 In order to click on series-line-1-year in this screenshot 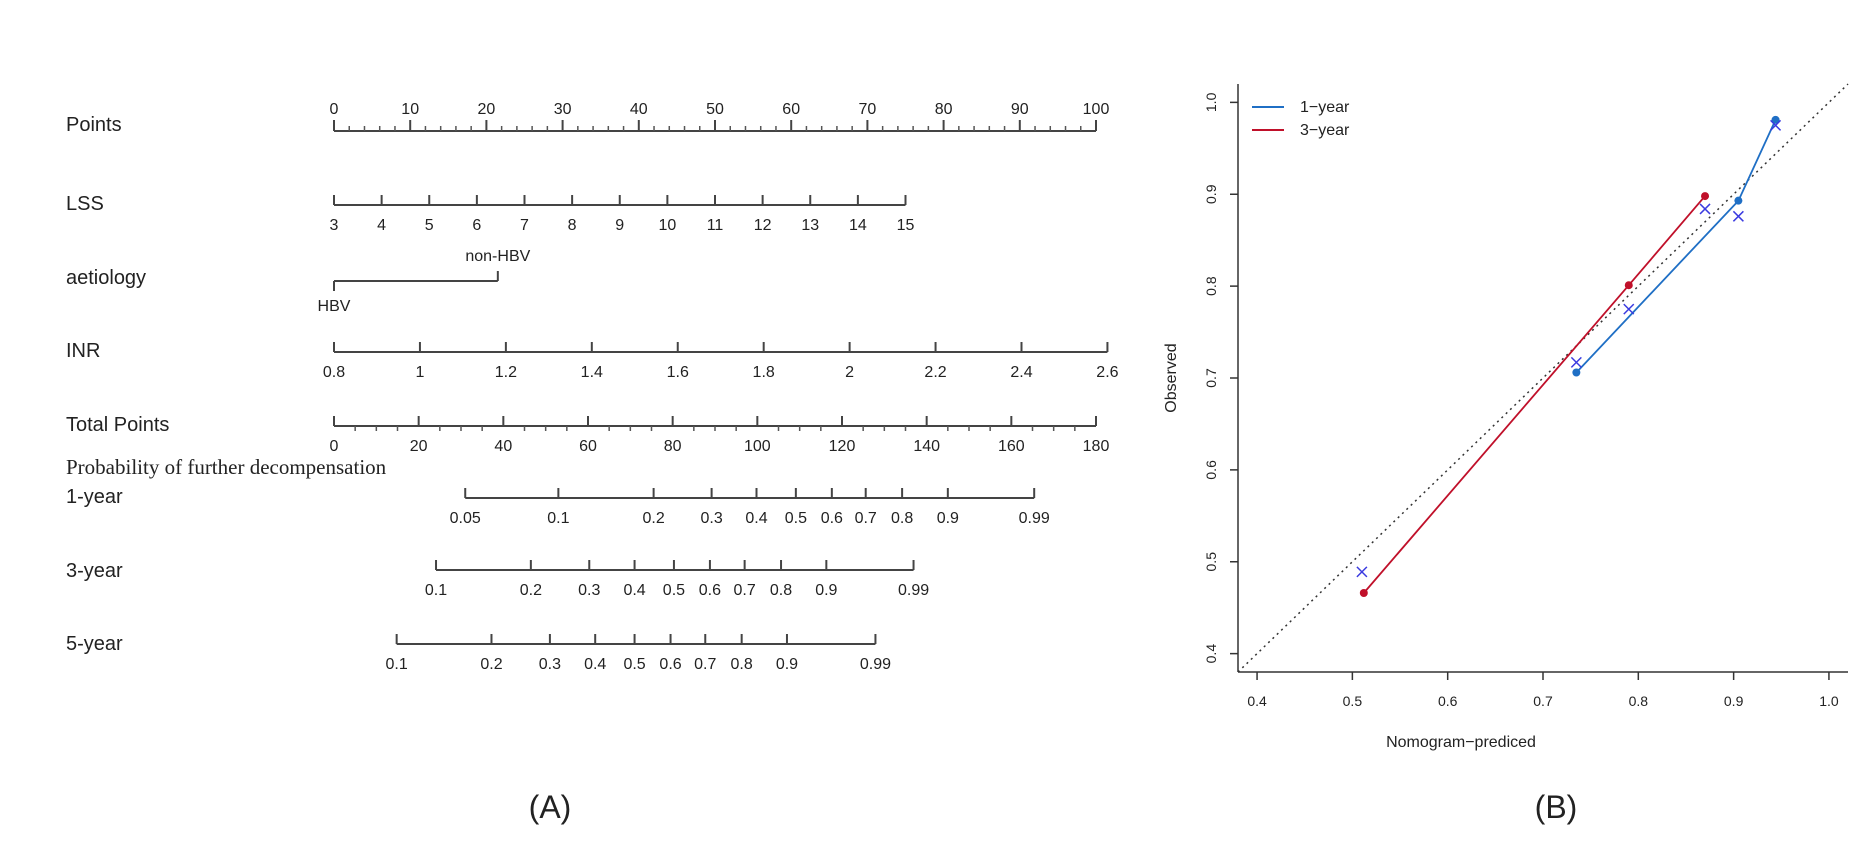, I will do `click(1676, 246)`.